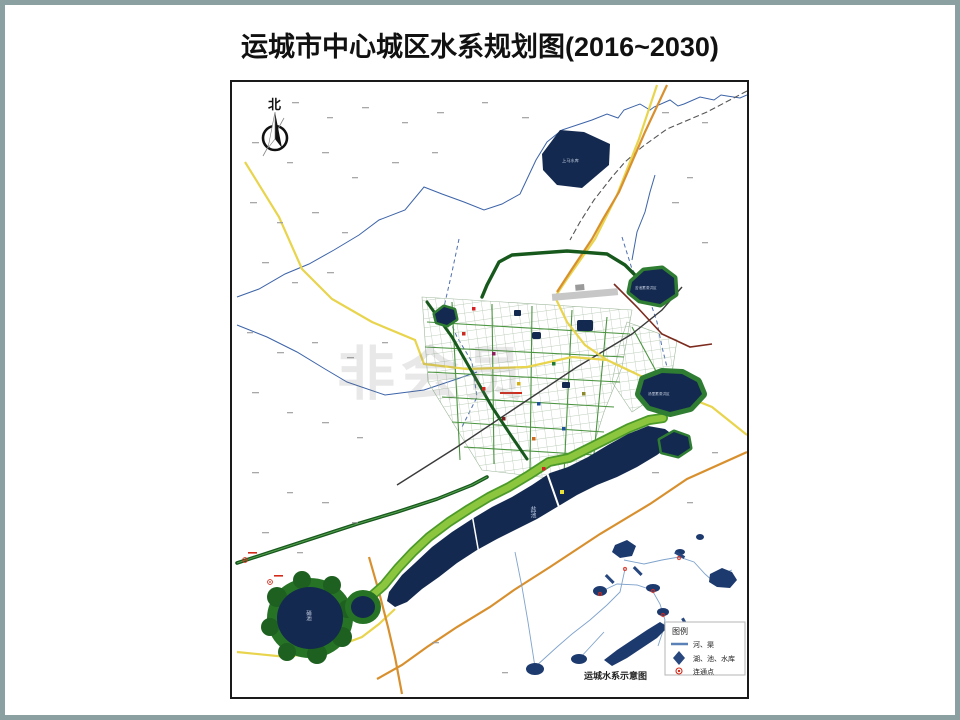 The height and width of the screenshot is (720, 960). I want to click on map-legend: 图例 河、渠 湖、池、水库 连通点, so click(705, 648).